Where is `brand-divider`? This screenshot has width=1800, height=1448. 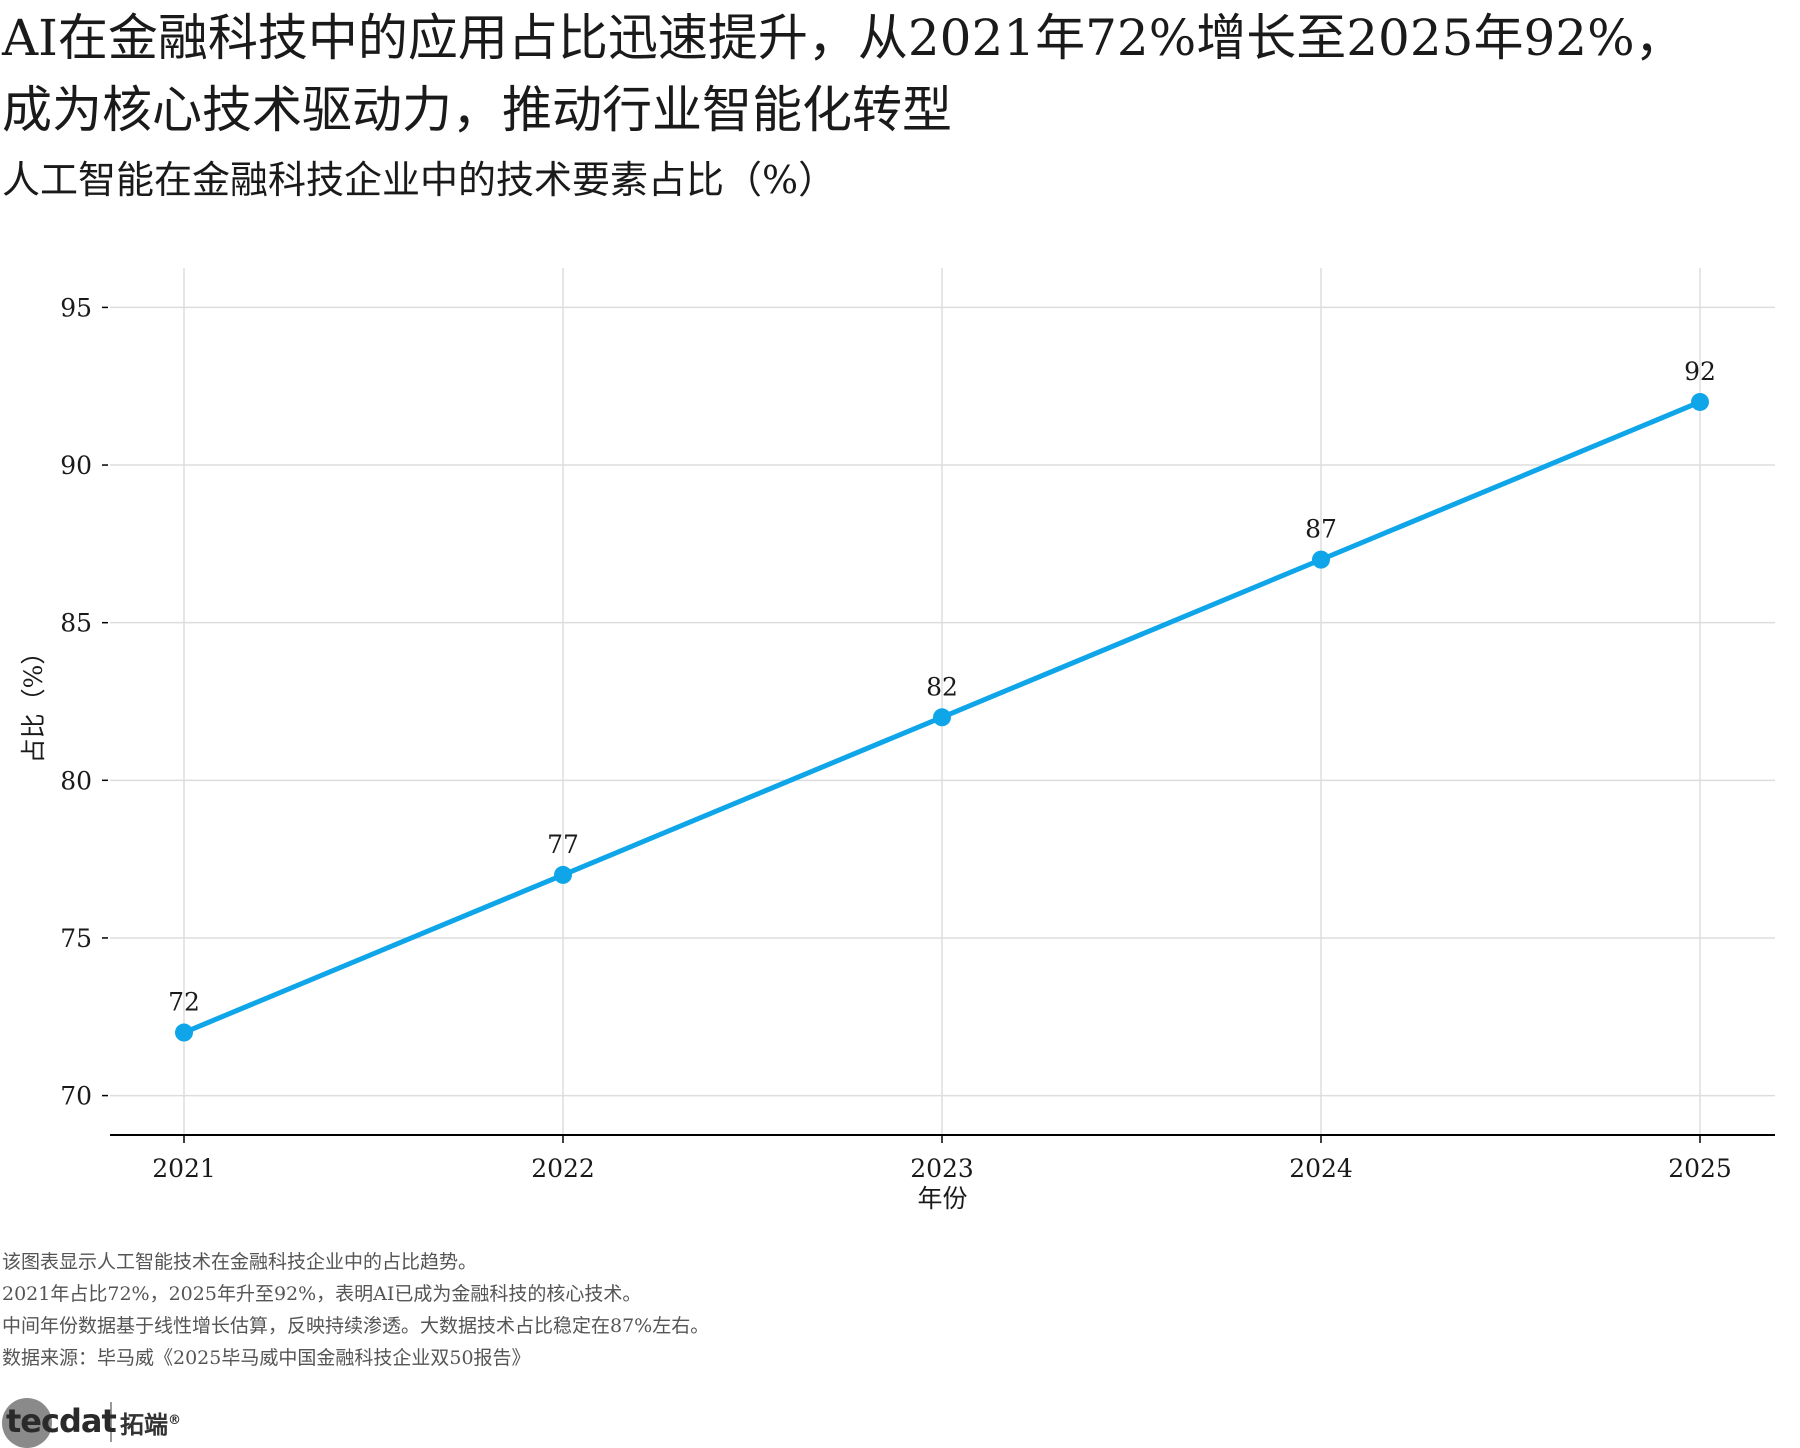 brand-divider is located at coordinates (111, 1422).